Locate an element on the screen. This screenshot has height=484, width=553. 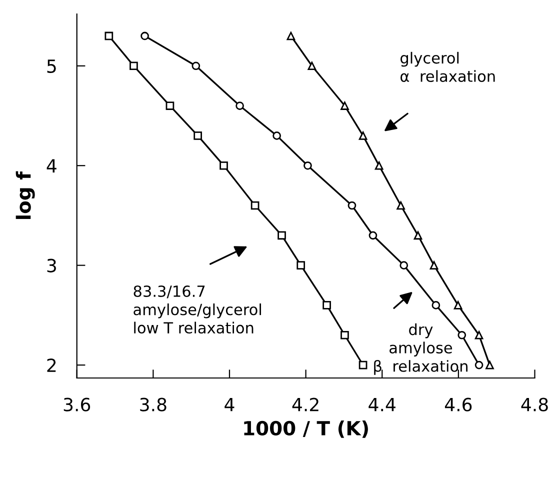
x-tick-label: 4.2 is located at coordinates (305, 405).